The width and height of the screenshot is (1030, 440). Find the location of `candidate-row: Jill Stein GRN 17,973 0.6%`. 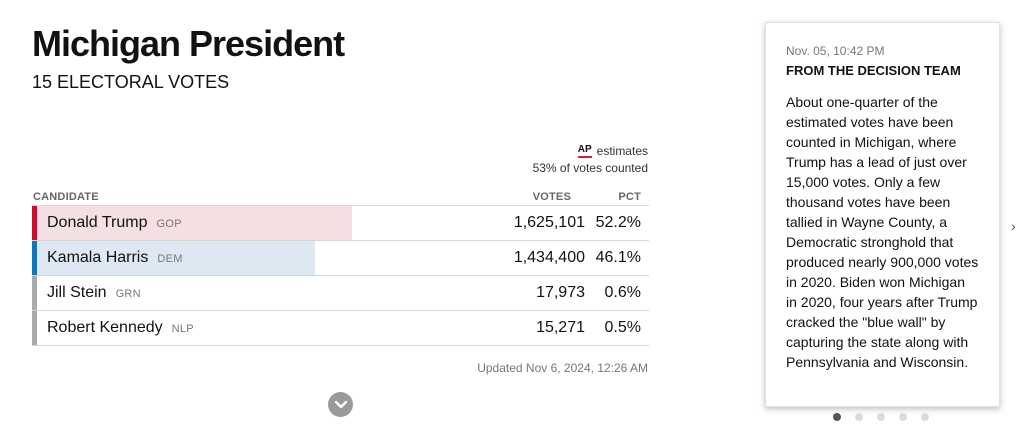

candidate-row: Jill Stein GRN 17,973 0.6% is located at coordinates (340, 293).